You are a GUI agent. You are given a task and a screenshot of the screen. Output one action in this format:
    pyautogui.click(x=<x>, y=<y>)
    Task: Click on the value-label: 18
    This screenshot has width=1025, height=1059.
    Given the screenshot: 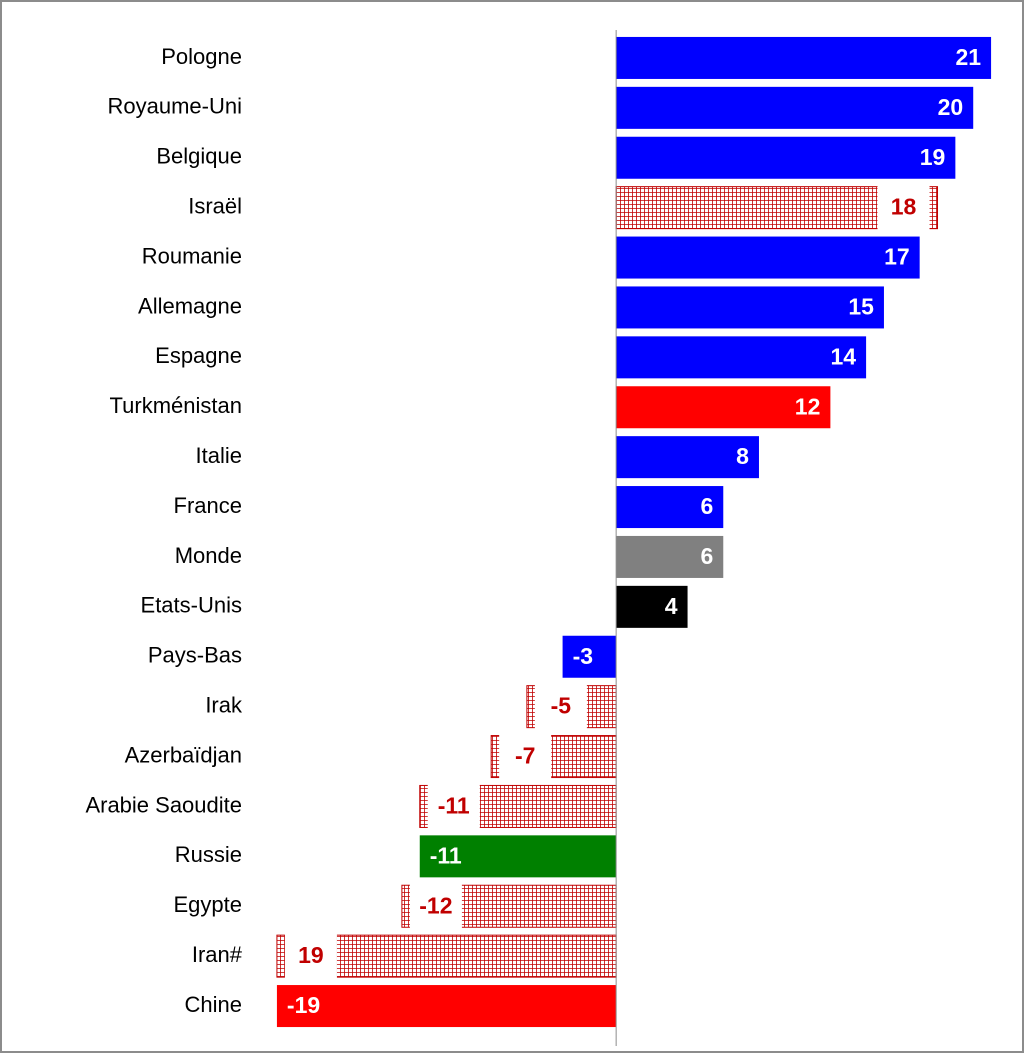 What is the action you would take?
    pyautogui.click(x=904, y=207)
    